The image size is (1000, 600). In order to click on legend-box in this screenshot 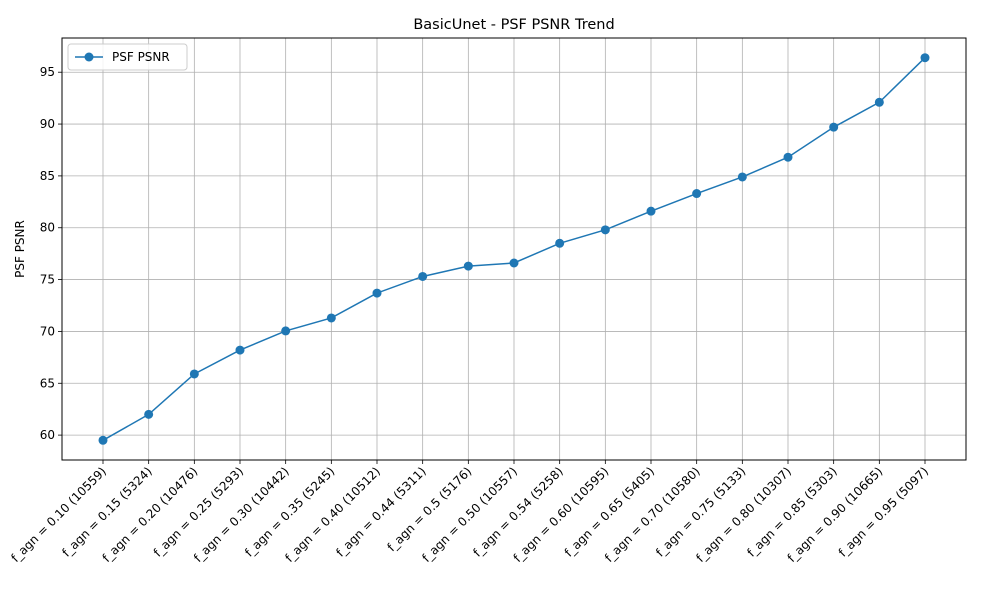, I will do `click(127, 57)`.